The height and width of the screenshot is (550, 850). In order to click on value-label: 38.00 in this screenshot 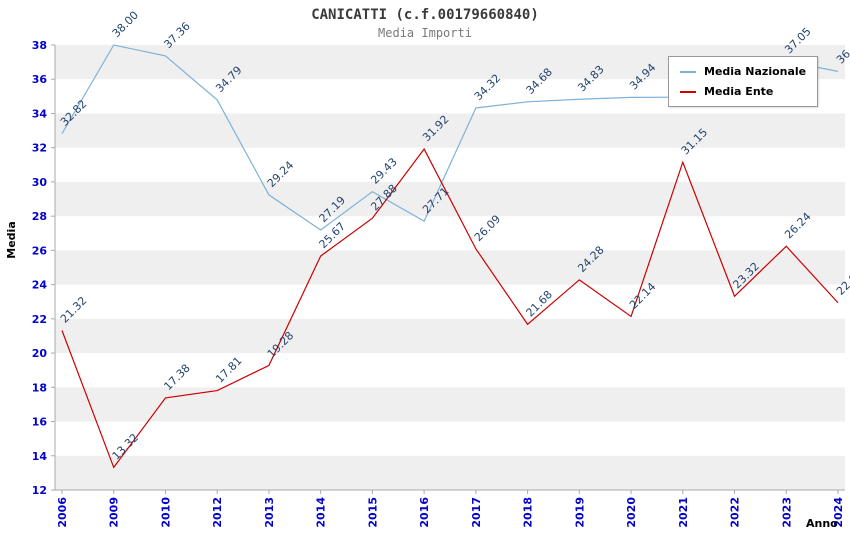, I will do `click(125, 24)`.